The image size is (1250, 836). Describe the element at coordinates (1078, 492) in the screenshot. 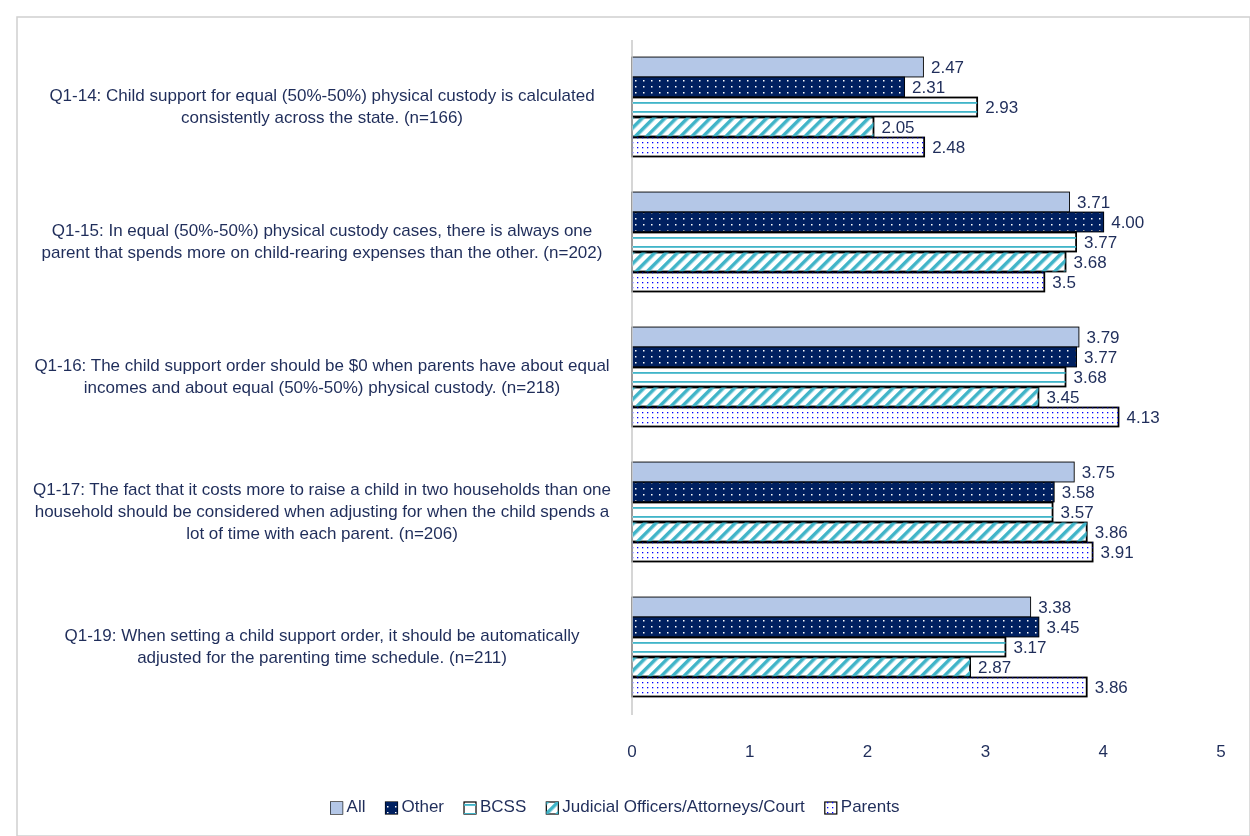

I see `data-label: 3.58` at that location.